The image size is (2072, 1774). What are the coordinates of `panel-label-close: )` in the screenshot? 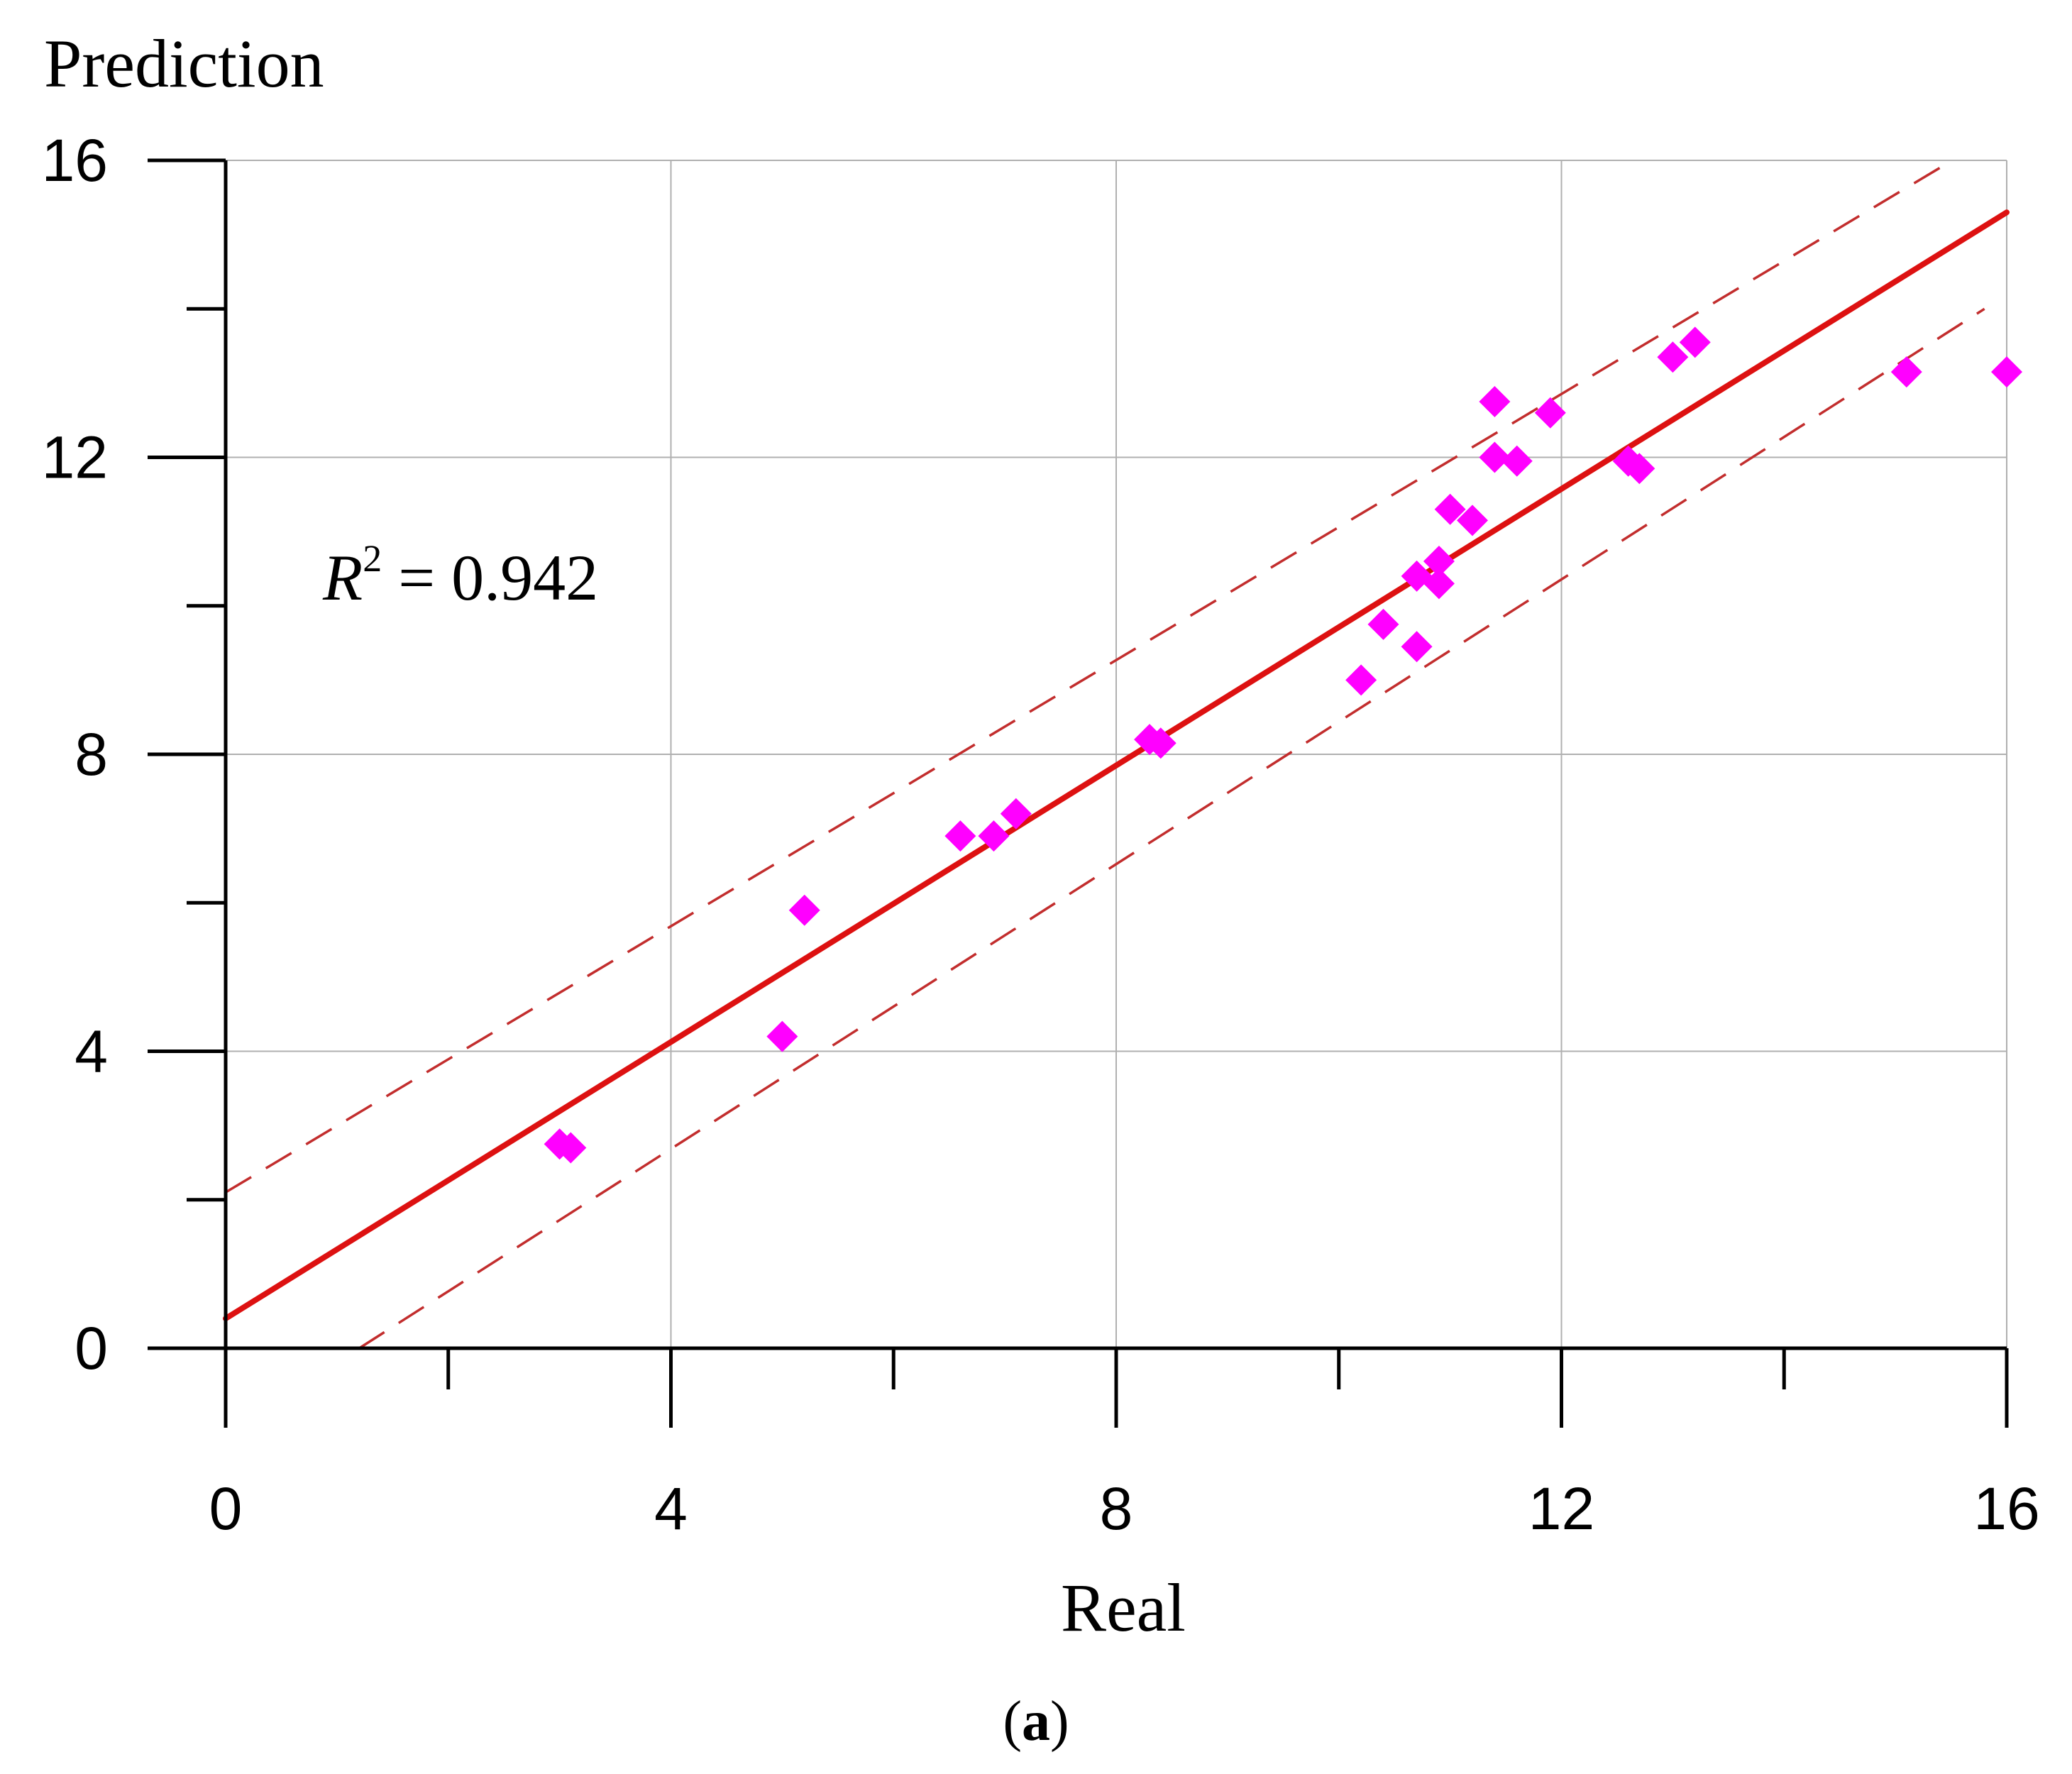 It's located at (1059, 1721).